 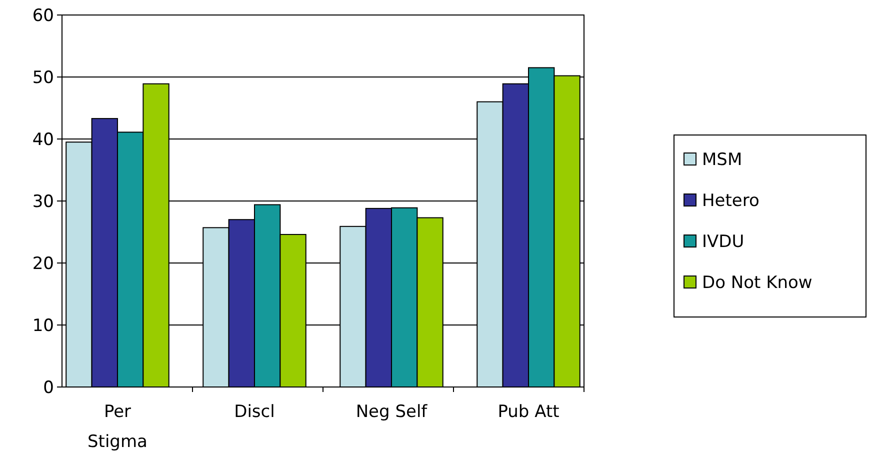 What do you see at coordinates (731, 200) in the screenshot?
I see `legend-label: Hetero` at bounding box center [731, 200].